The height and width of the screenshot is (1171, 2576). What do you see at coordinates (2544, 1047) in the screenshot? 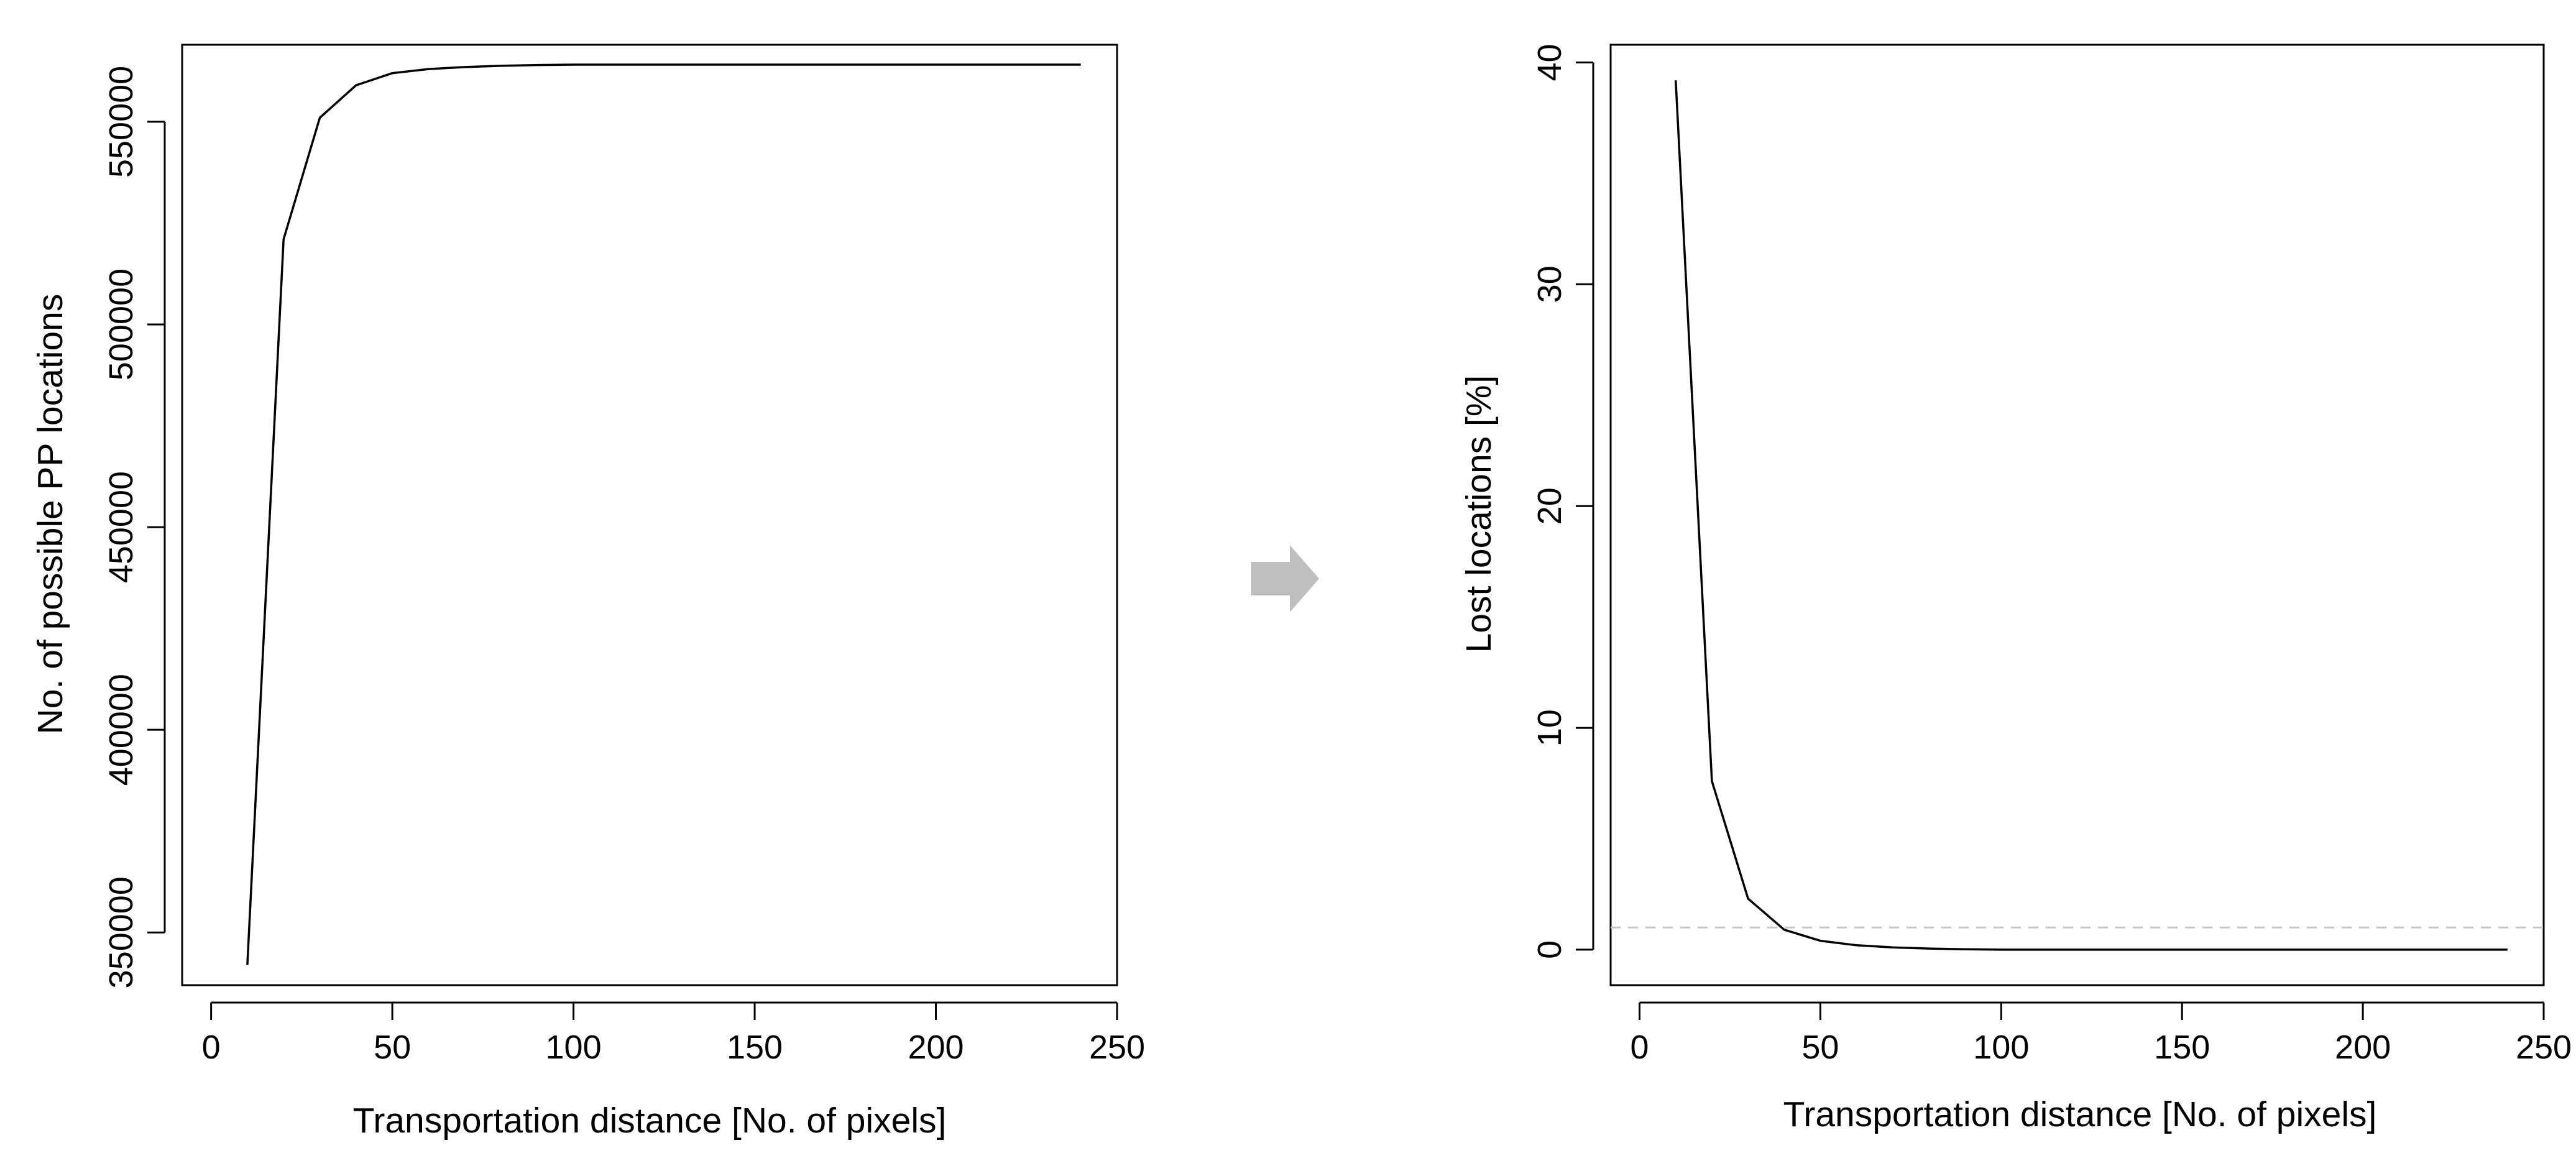
I see `x-tick-label-right: 250` at bounding box center [2544, 1047].